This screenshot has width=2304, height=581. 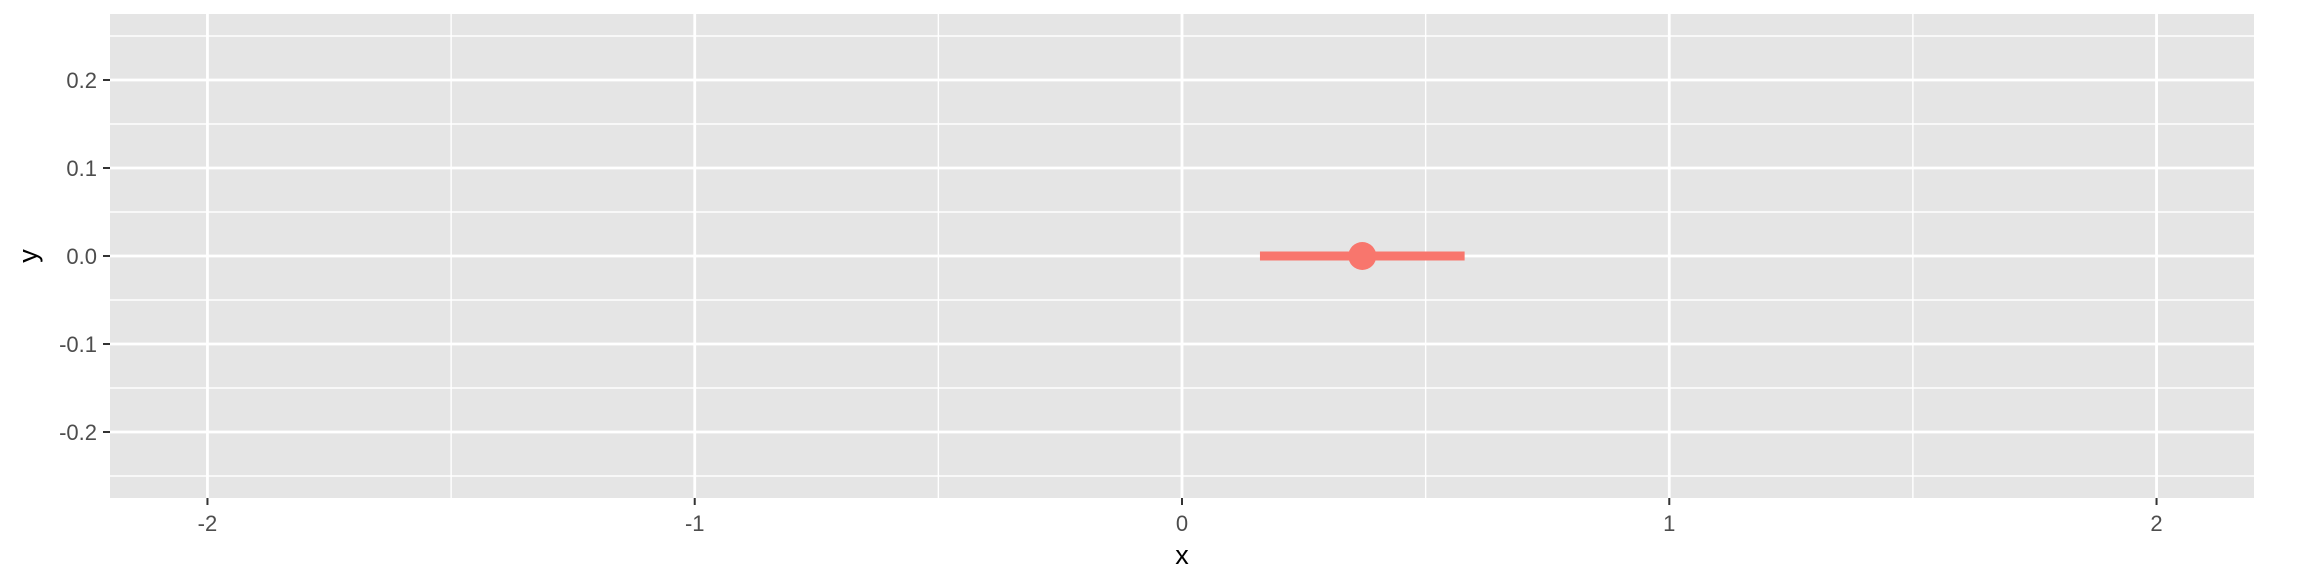 I want to click on x-axis: -2 -1 0 1 2, so click(x=1180, y=517).